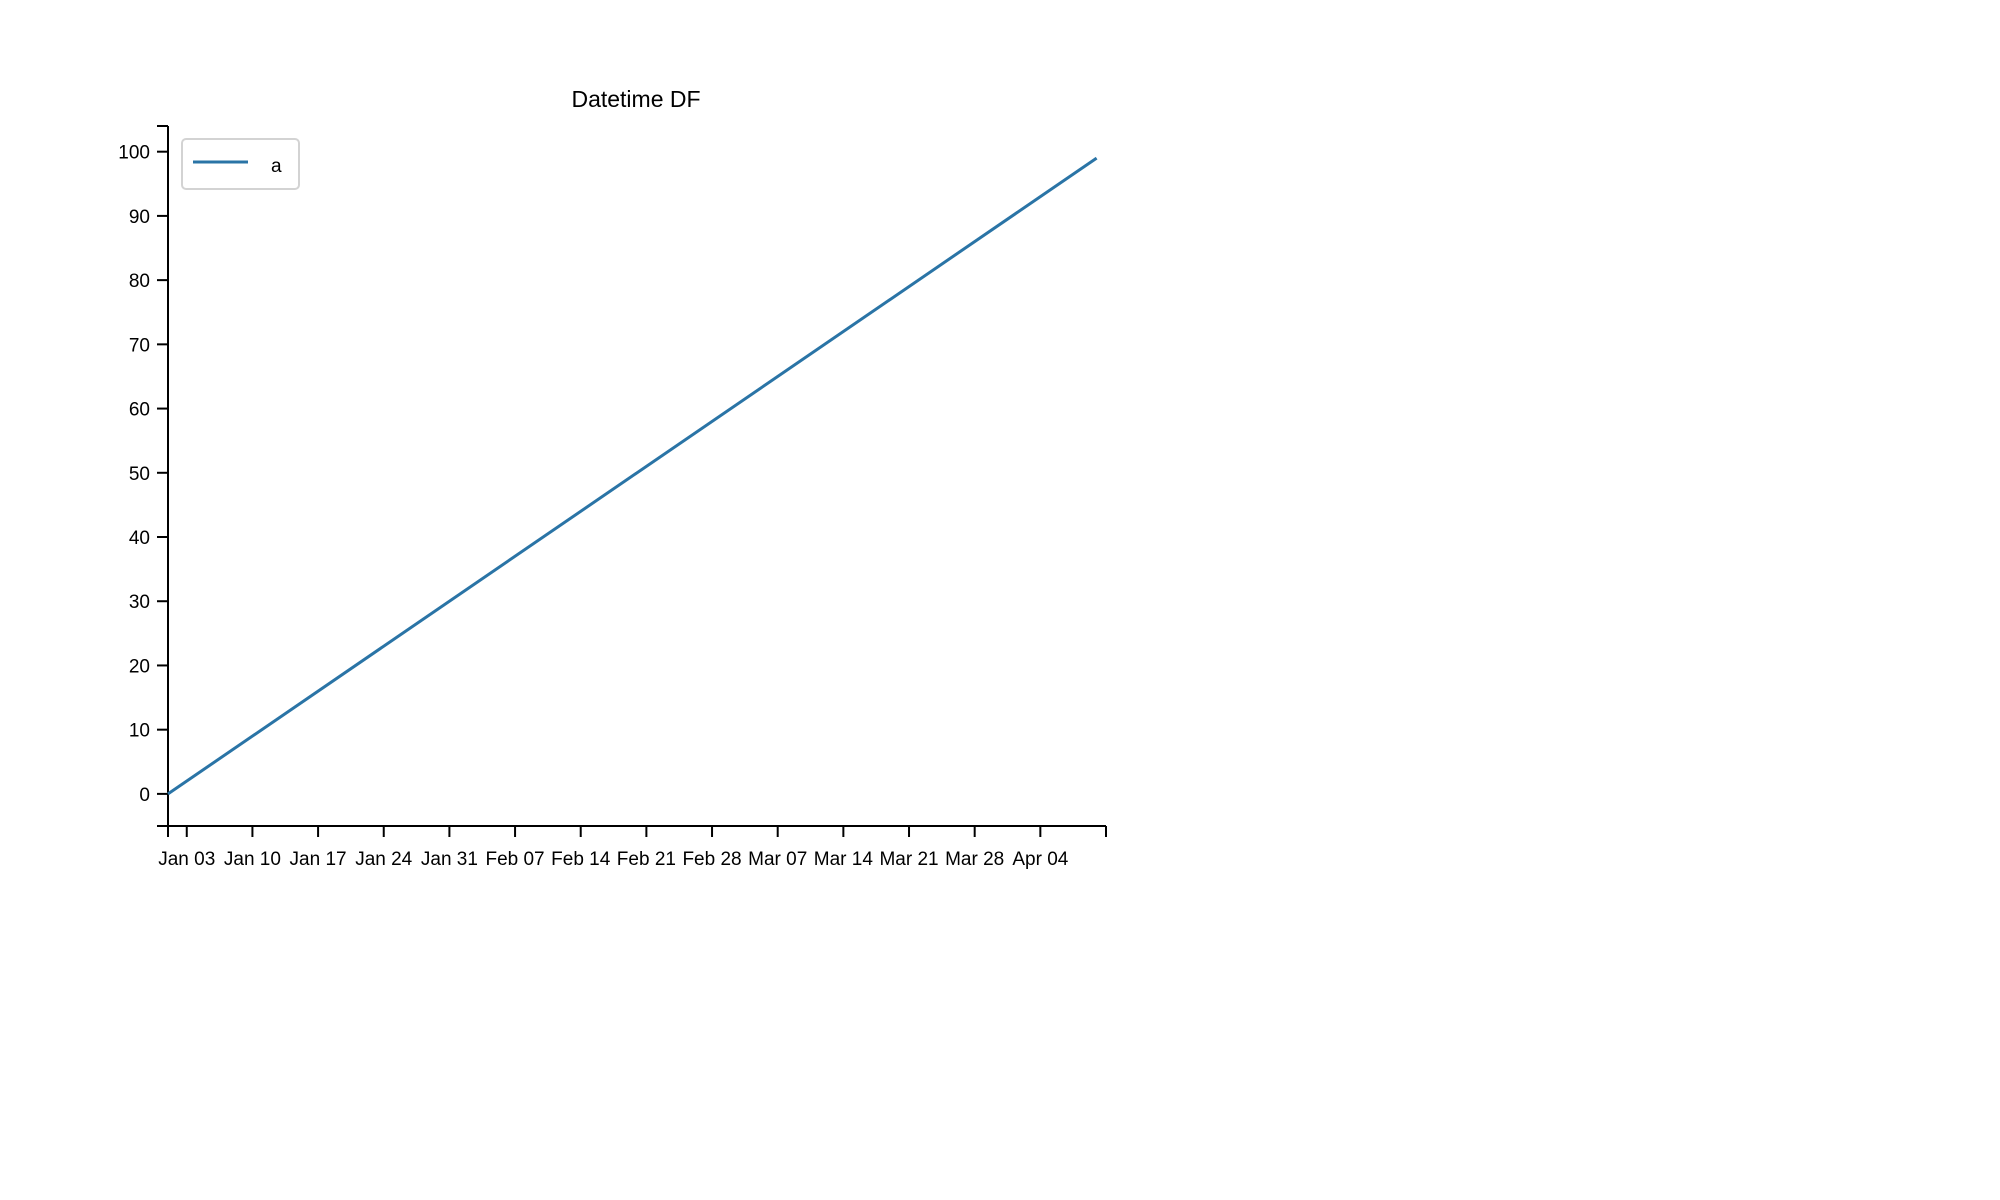 The width and height of the screenshot is (2000, 1200). I want to click on x-tick-label: Jan 24, so click(383, 859).